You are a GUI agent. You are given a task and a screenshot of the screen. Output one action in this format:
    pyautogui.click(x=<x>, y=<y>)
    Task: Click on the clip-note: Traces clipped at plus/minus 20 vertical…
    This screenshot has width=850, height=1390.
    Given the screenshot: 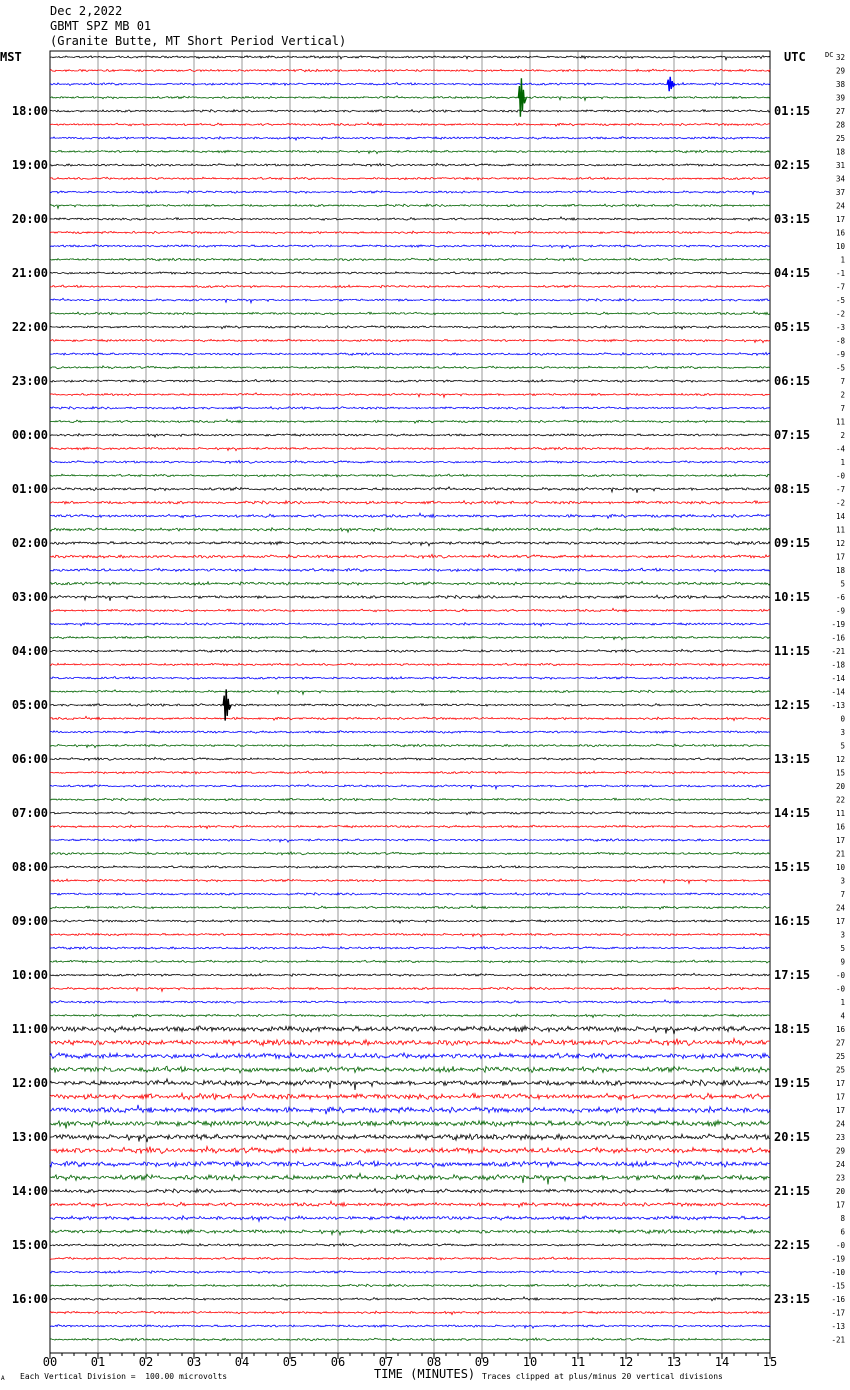 What is the action you would take?
    pyautogui.click(x=602, y=1376)
    